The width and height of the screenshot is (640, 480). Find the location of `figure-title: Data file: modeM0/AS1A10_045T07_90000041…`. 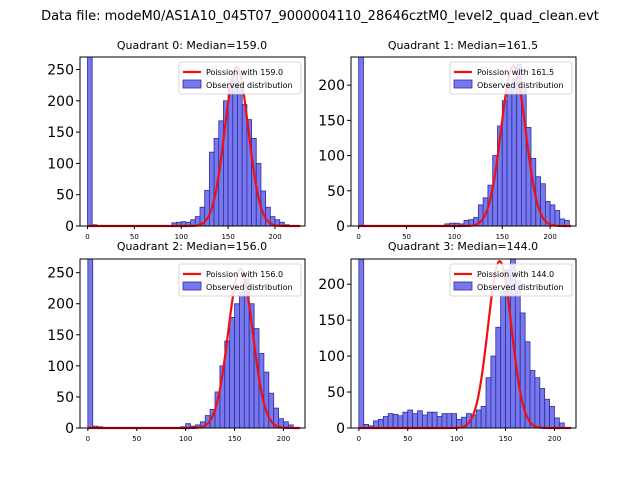

figure-title: Data file: modeM0/AS1A10_045T07_90000041… is located at coordinates (320, 16).